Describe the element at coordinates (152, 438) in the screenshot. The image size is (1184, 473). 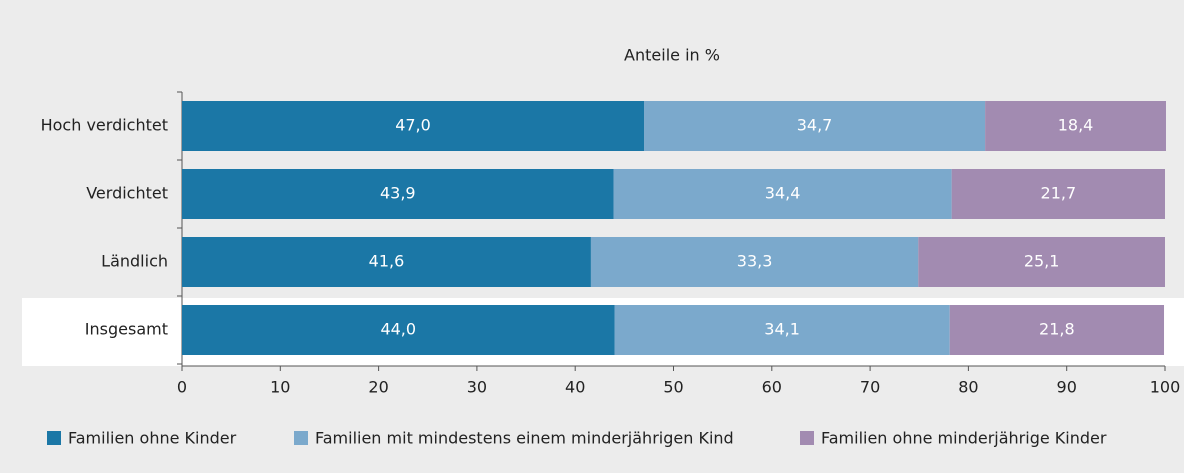
I see `legend-label: Familien ohne Kinder` at that location.